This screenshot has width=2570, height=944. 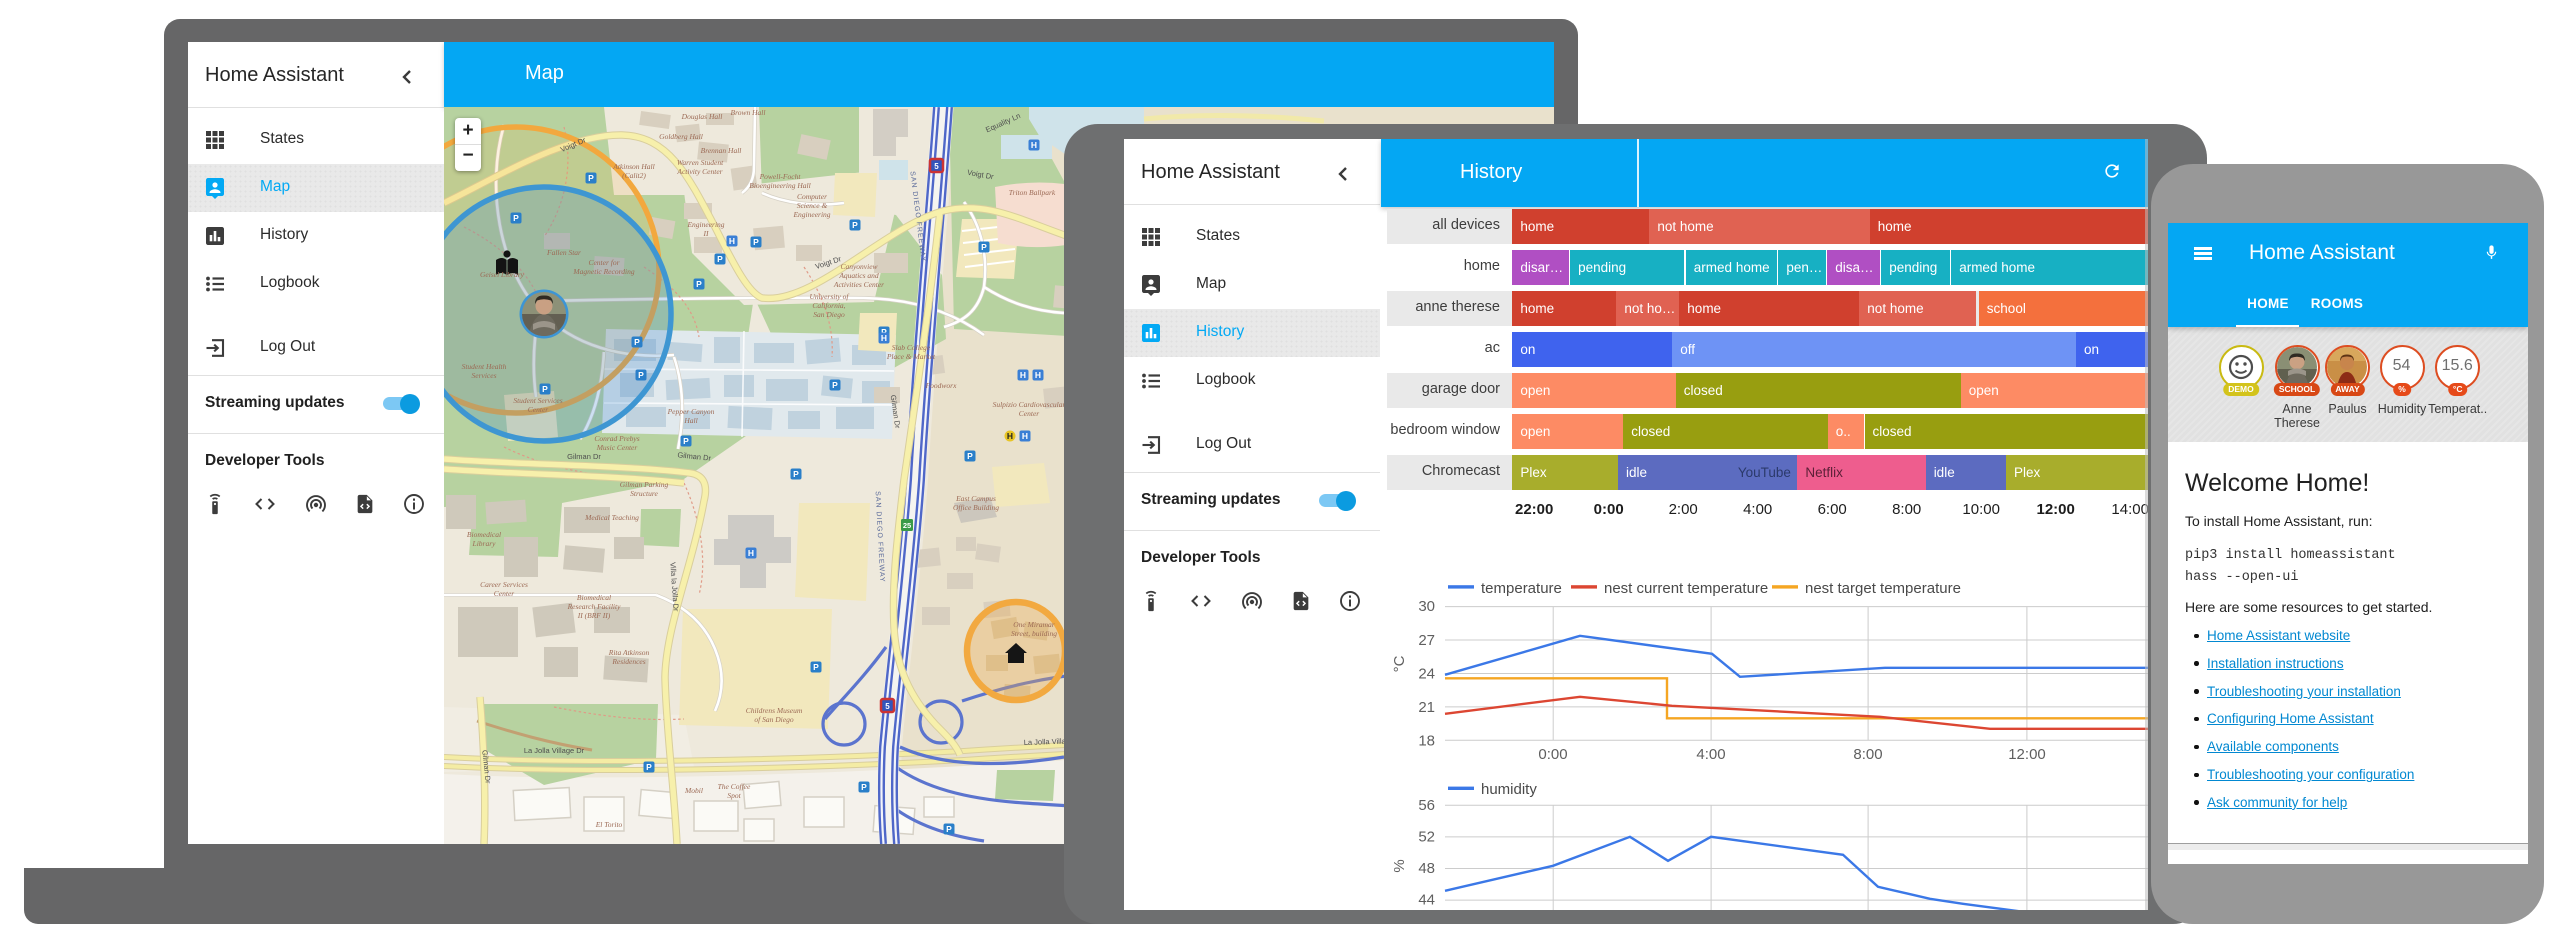 I want to click on svg-text: 56, so click(x=1426, y=805).